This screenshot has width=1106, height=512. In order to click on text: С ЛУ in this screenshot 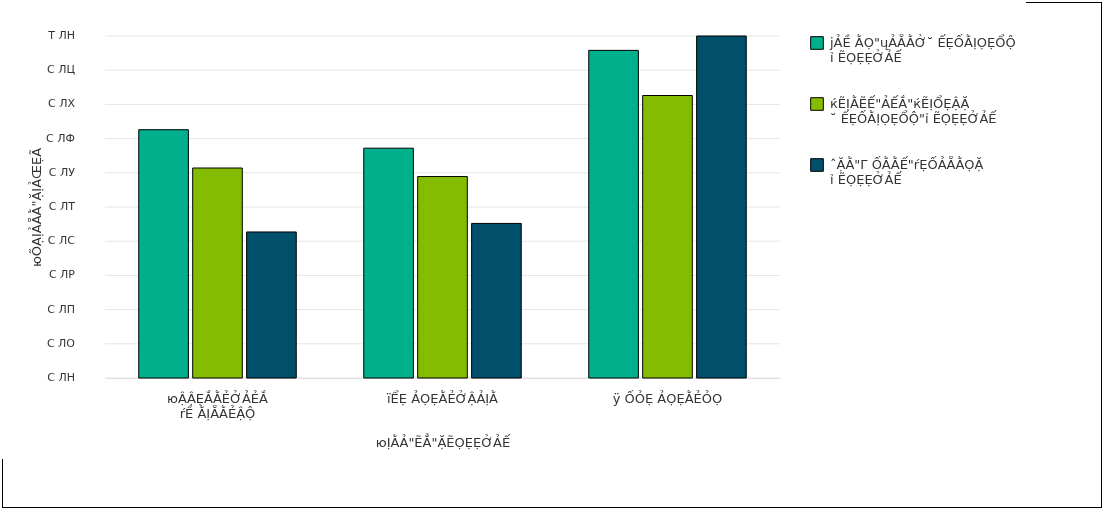, I will do `click(62, 172)`.